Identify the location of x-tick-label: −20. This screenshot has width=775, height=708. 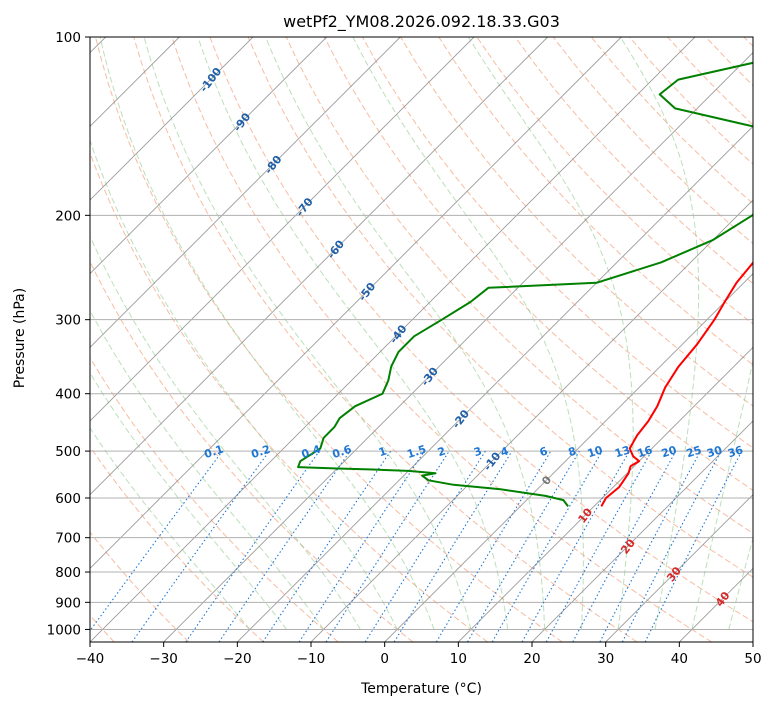
(237, 659).